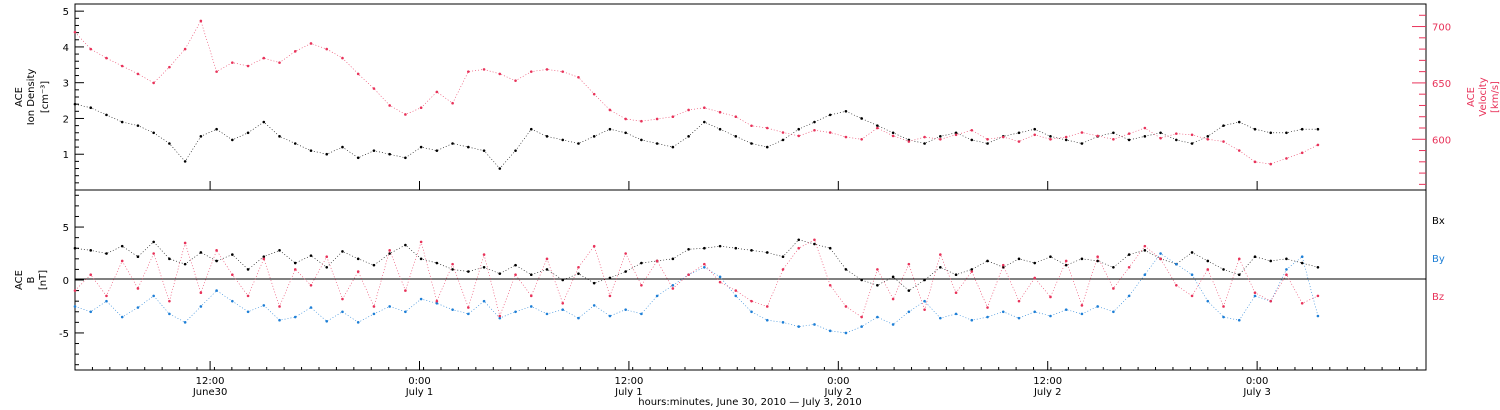 This screenshot has width=1500, height=410. What do you see at coordinates (66, 155) in the screenshot?
I see `top-left-tick-label: 1` at bounding box center [66, 155].